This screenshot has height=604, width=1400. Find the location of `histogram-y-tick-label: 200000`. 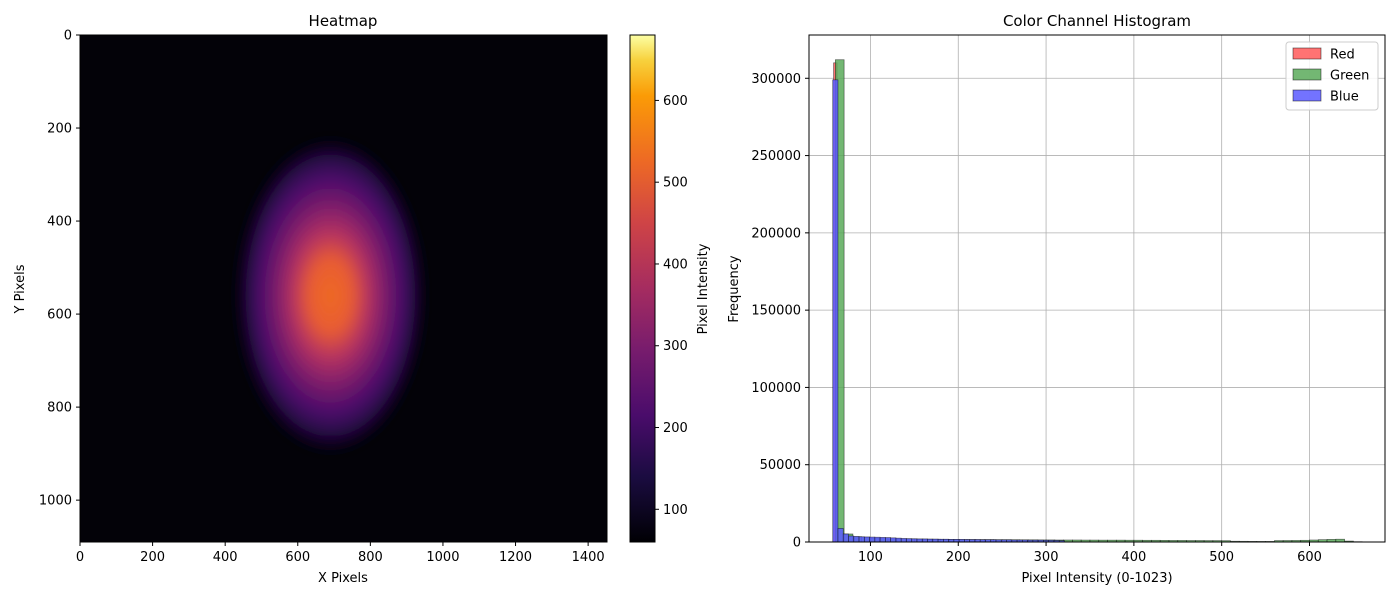

histogram-y-tick-label: 200000 is located at coordinates (776, 233).